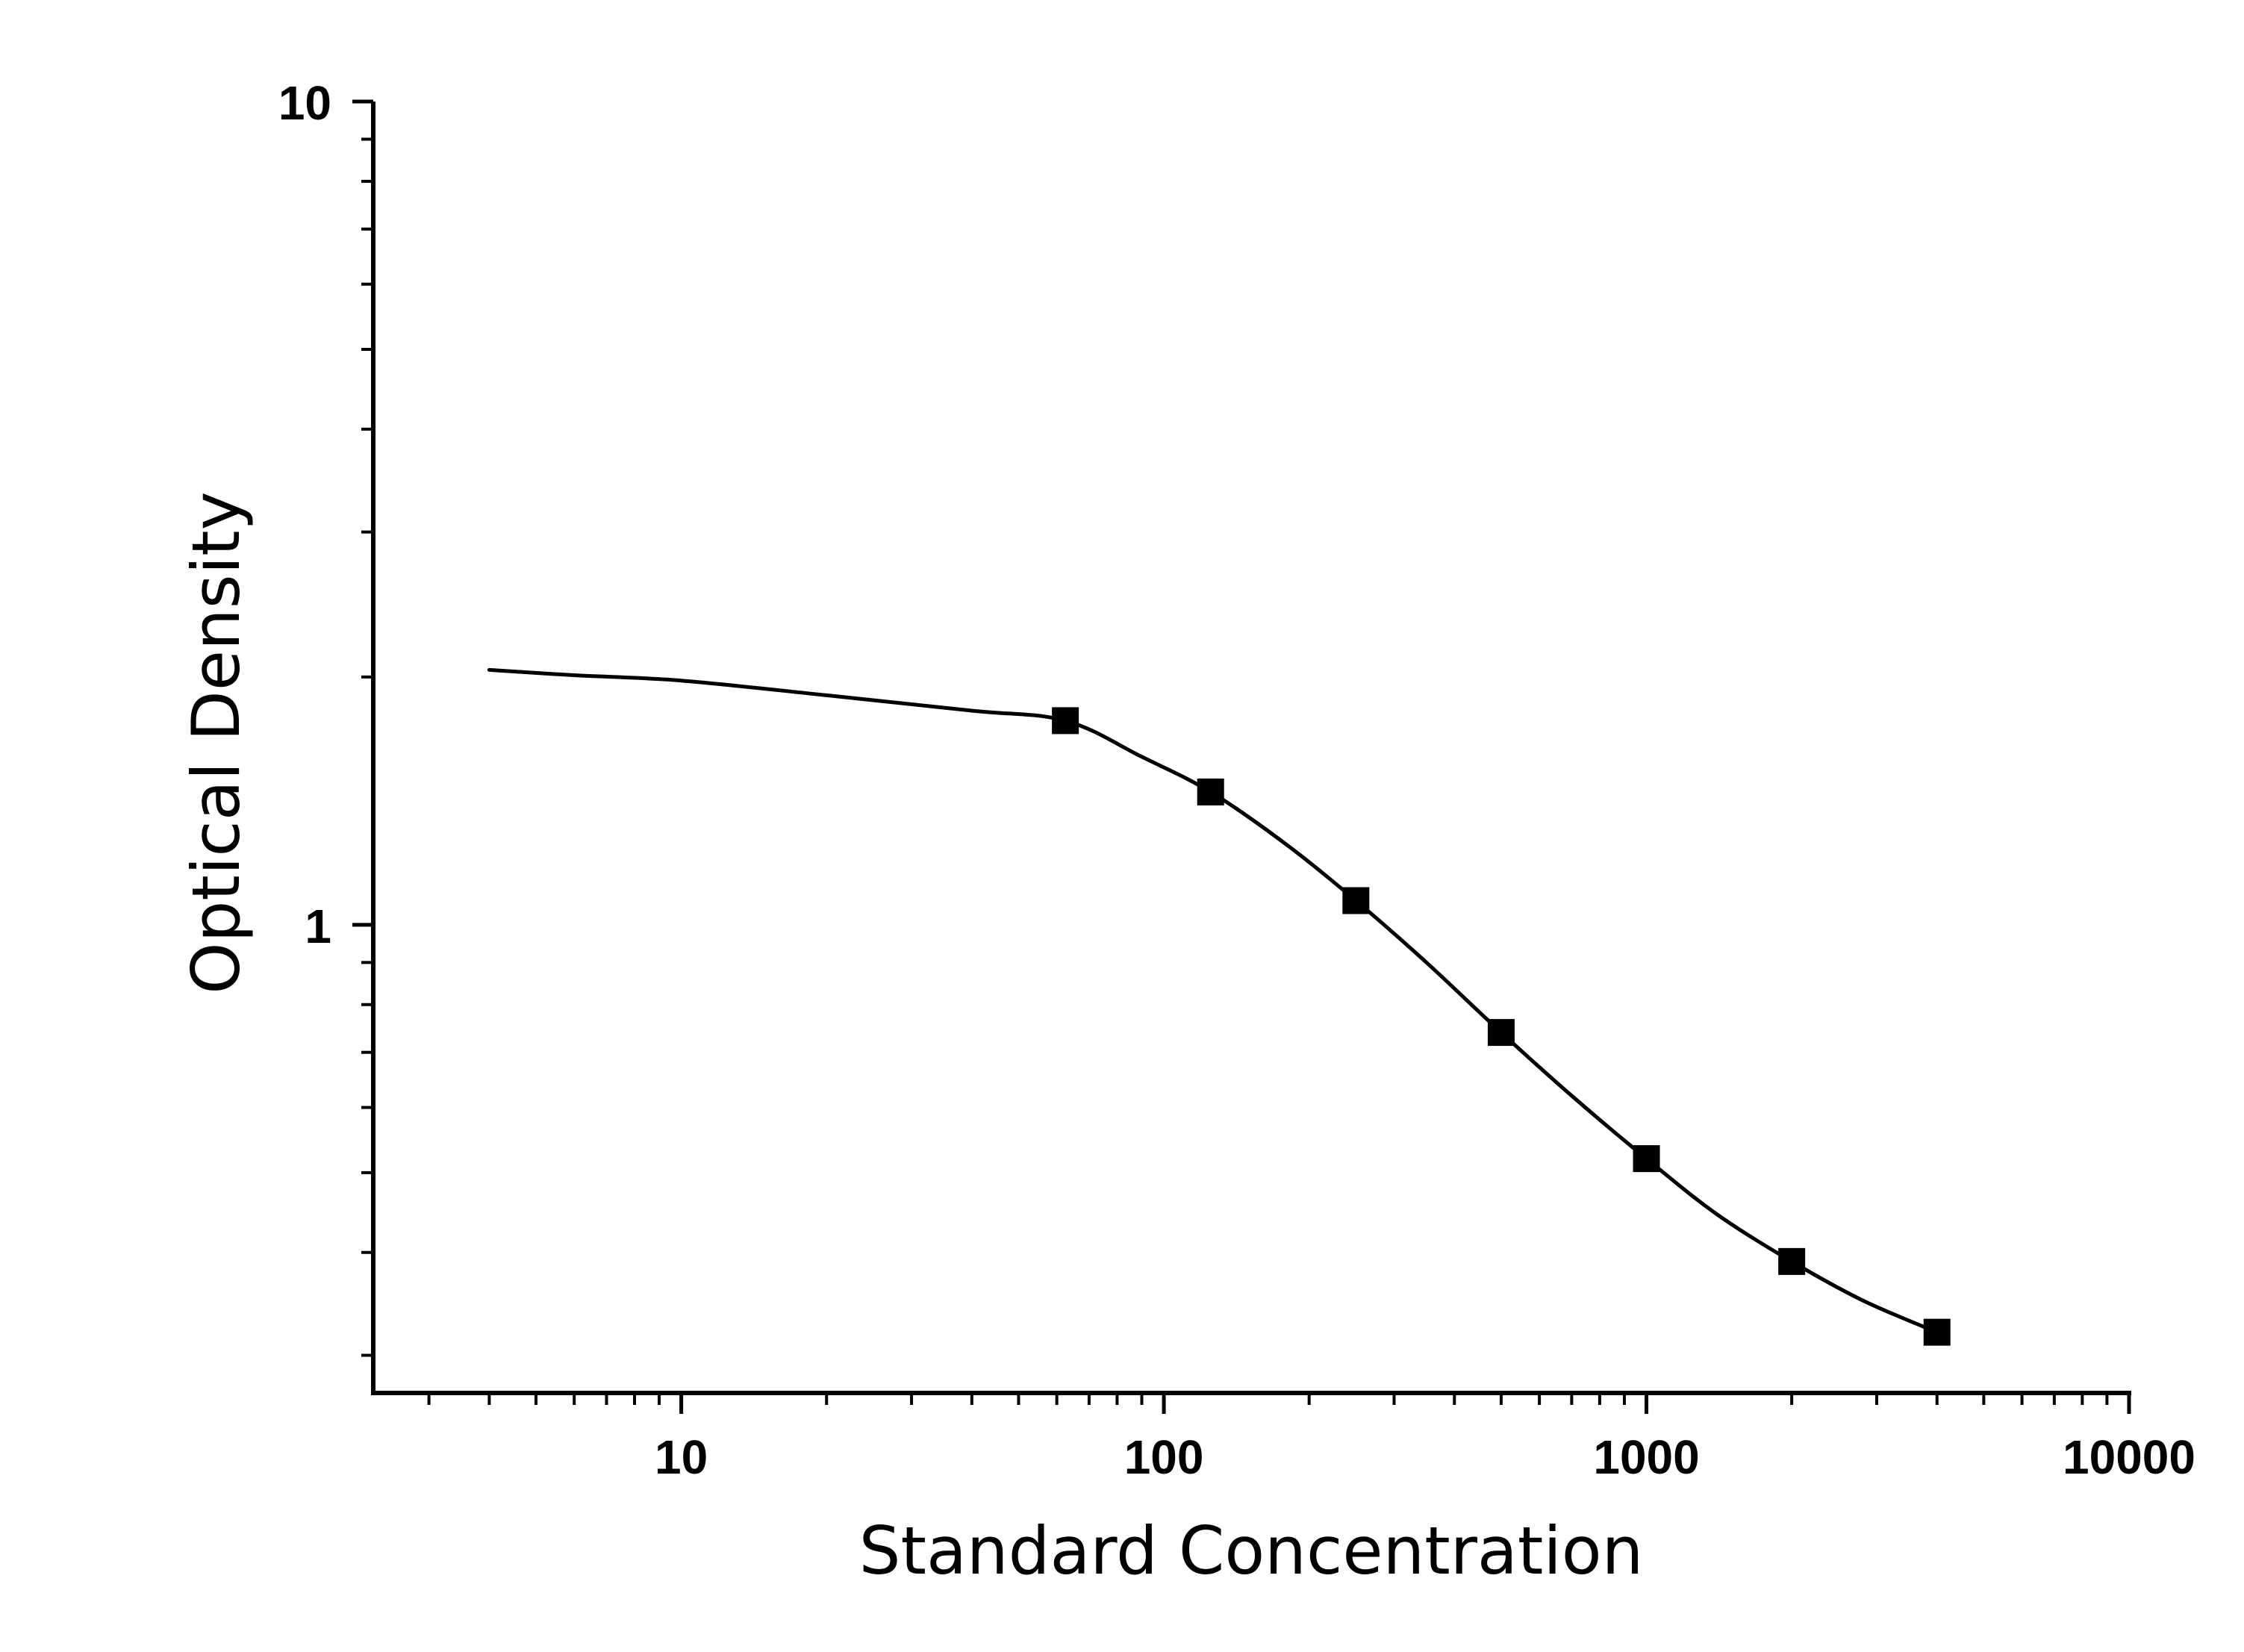  What do you see at coordinates (1164, 1457) in the screenshot?
I see `x-tick-label: 100` at bounding box center [1164, 1457].